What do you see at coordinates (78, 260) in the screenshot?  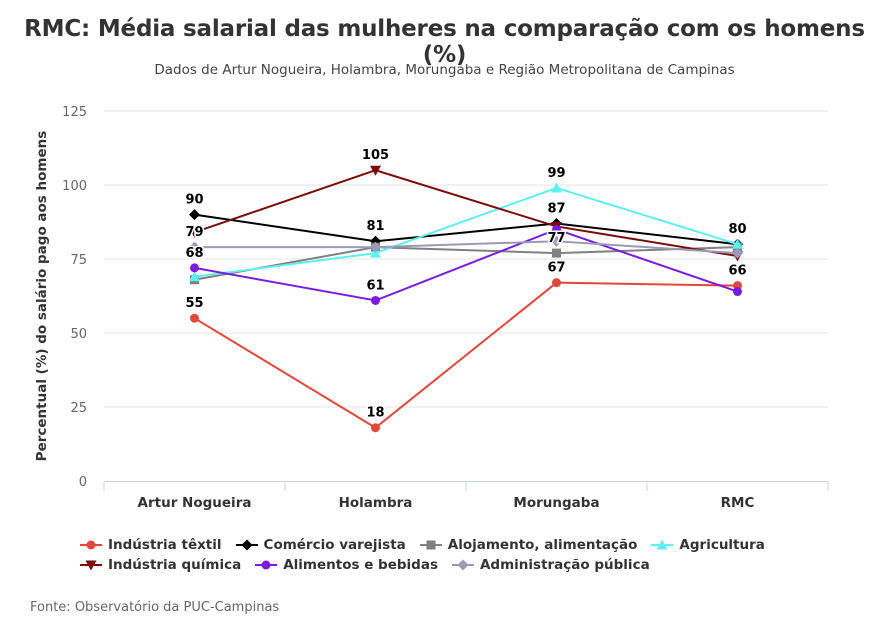 I see `y-tick-label: 75` at bounding box center [78, 260].